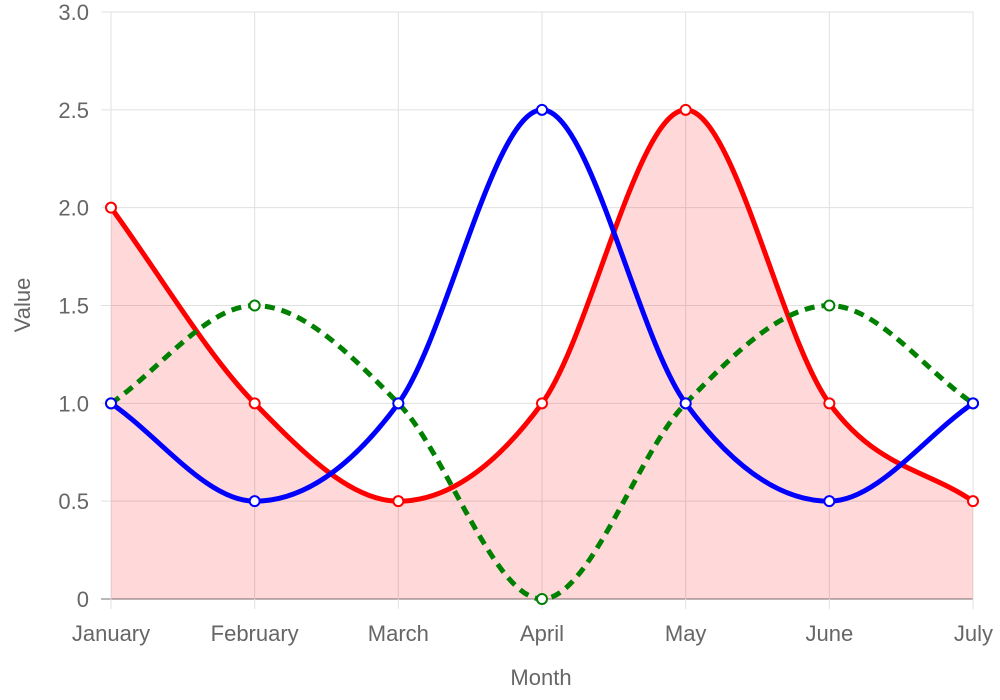  What do you see at coordinates (73, 403) in the screenshot?
I see `y-tick-label: 1.0` at bounding box center [73, 403].